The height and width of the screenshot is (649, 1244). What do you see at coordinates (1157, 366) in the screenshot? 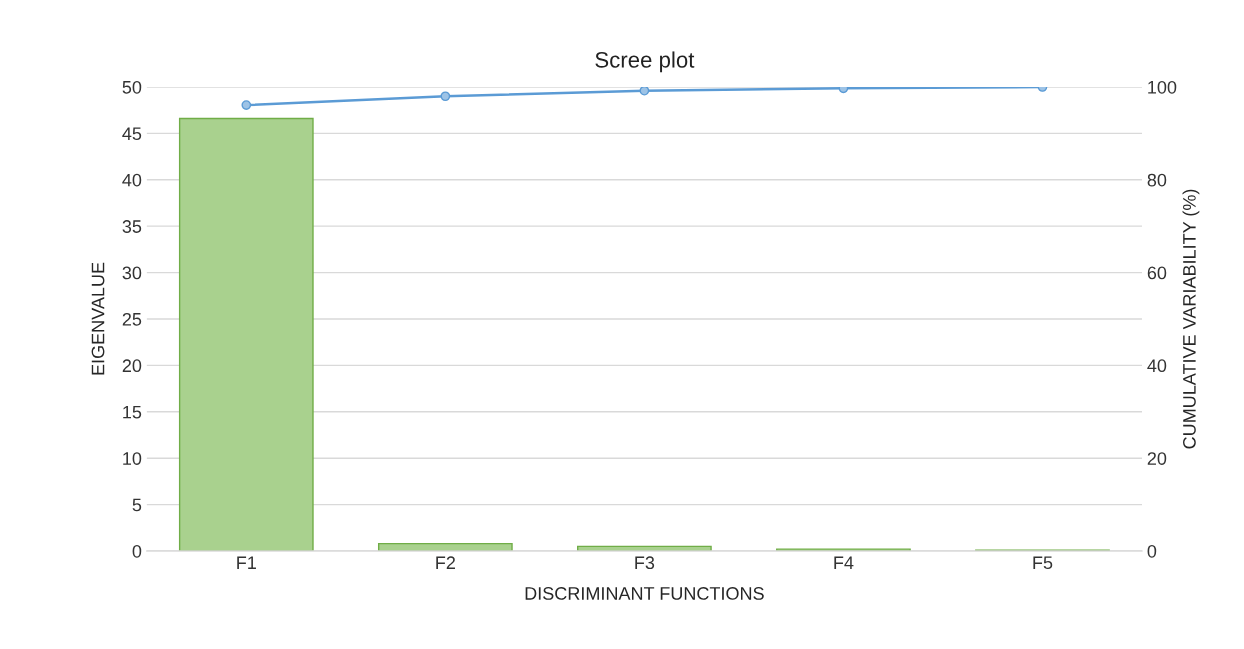
I see `y2-tick-label: 40` at bounding box center [1157, 366].